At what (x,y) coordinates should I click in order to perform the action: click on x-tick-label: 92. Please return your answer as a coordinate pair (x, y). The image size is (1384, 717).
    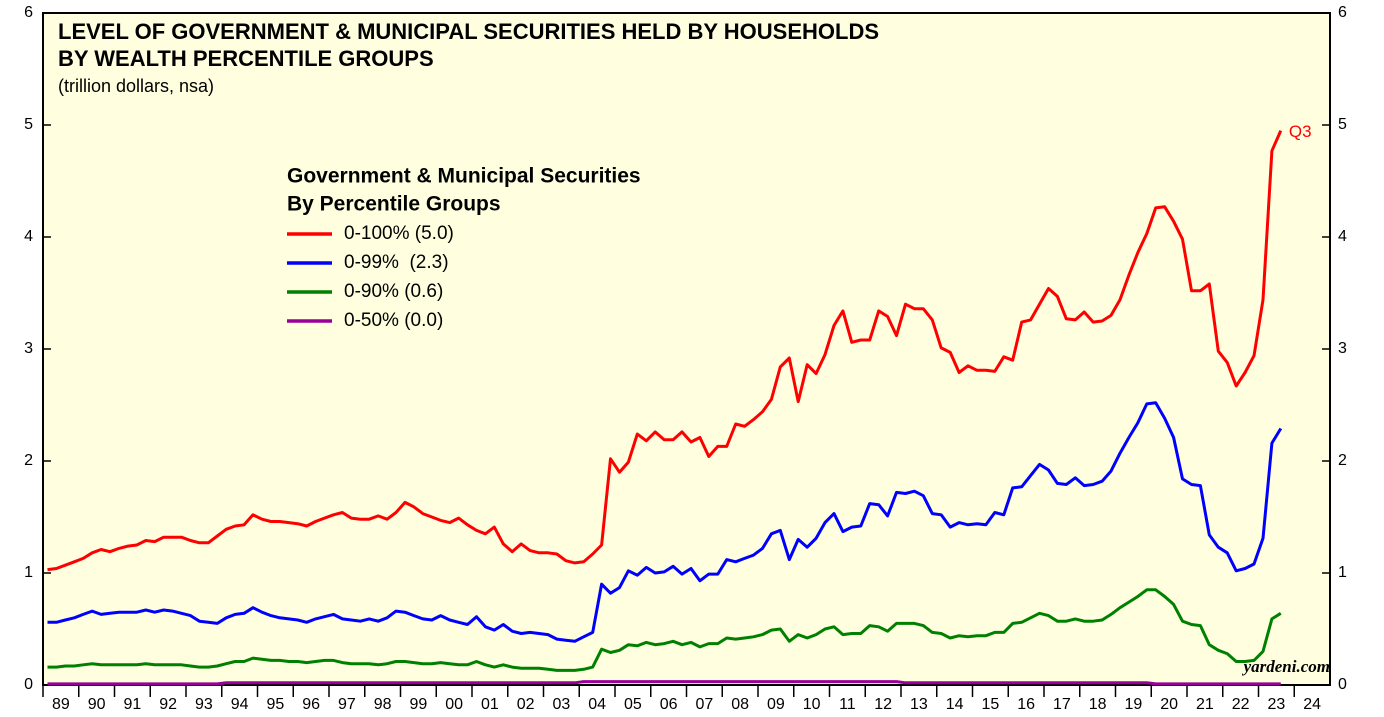
    Looking at the image, I should click on (168, 704).